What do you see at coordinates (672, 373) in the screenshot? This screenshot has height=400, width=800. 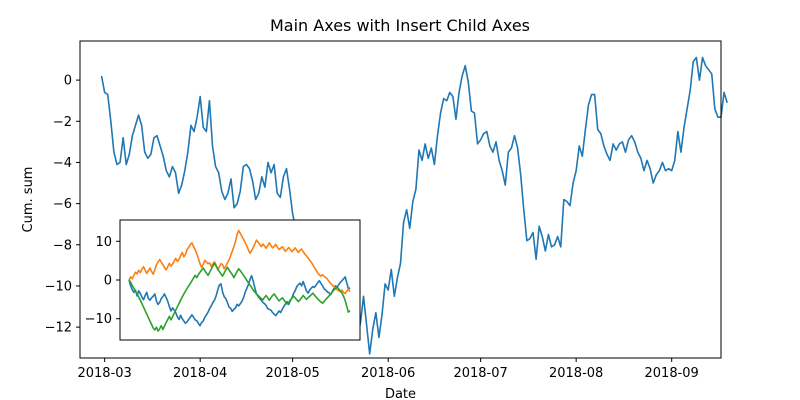 I see `x-tick-label: 2018-09` at bounding box center [672, 373].